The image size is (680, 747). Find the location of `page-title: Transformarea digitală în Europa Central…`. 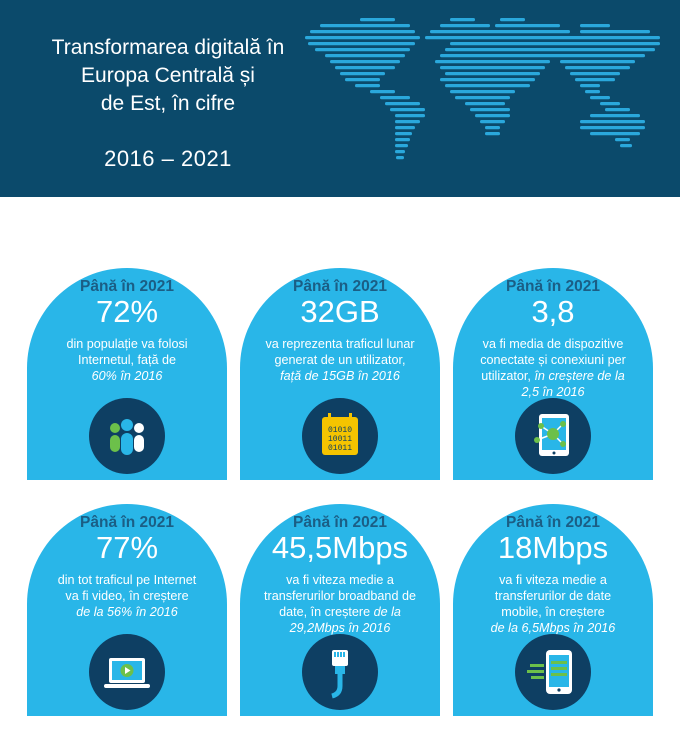

page-title: Transformarea digitală în Europa Central… is located at coordinates (168, 76).